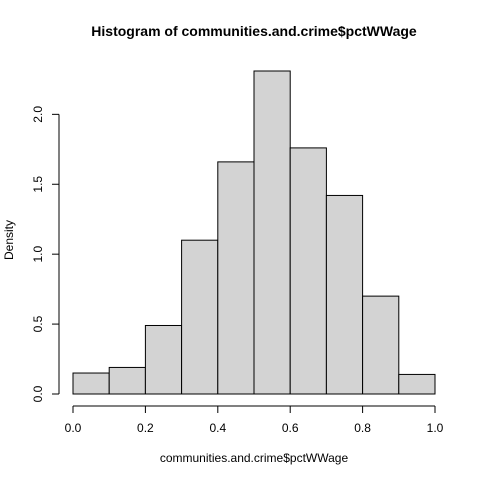  I want to click on y-axis: 0.0 0.5 1.0 1.5 2.0, so click(45, 254).